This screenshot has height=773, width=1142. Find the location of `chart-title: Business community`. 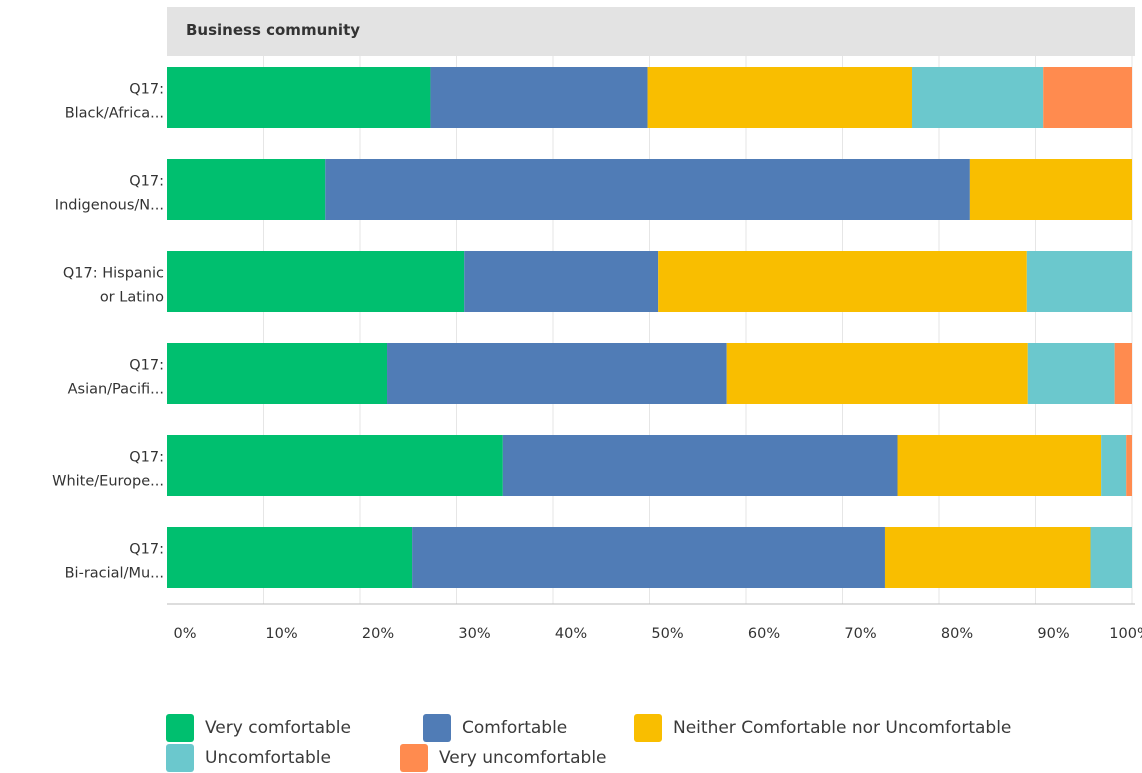

chart-title: Business community is located at coordinates (273, 30).